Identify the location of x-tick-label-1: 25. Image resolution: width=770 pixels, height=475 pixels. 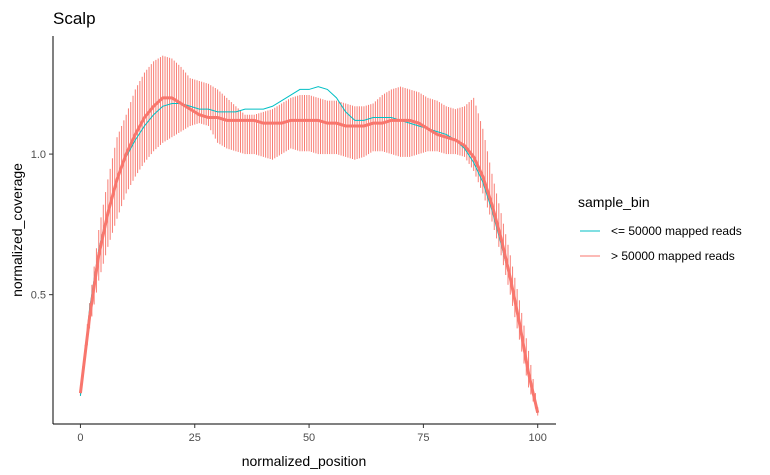
(195, 438).